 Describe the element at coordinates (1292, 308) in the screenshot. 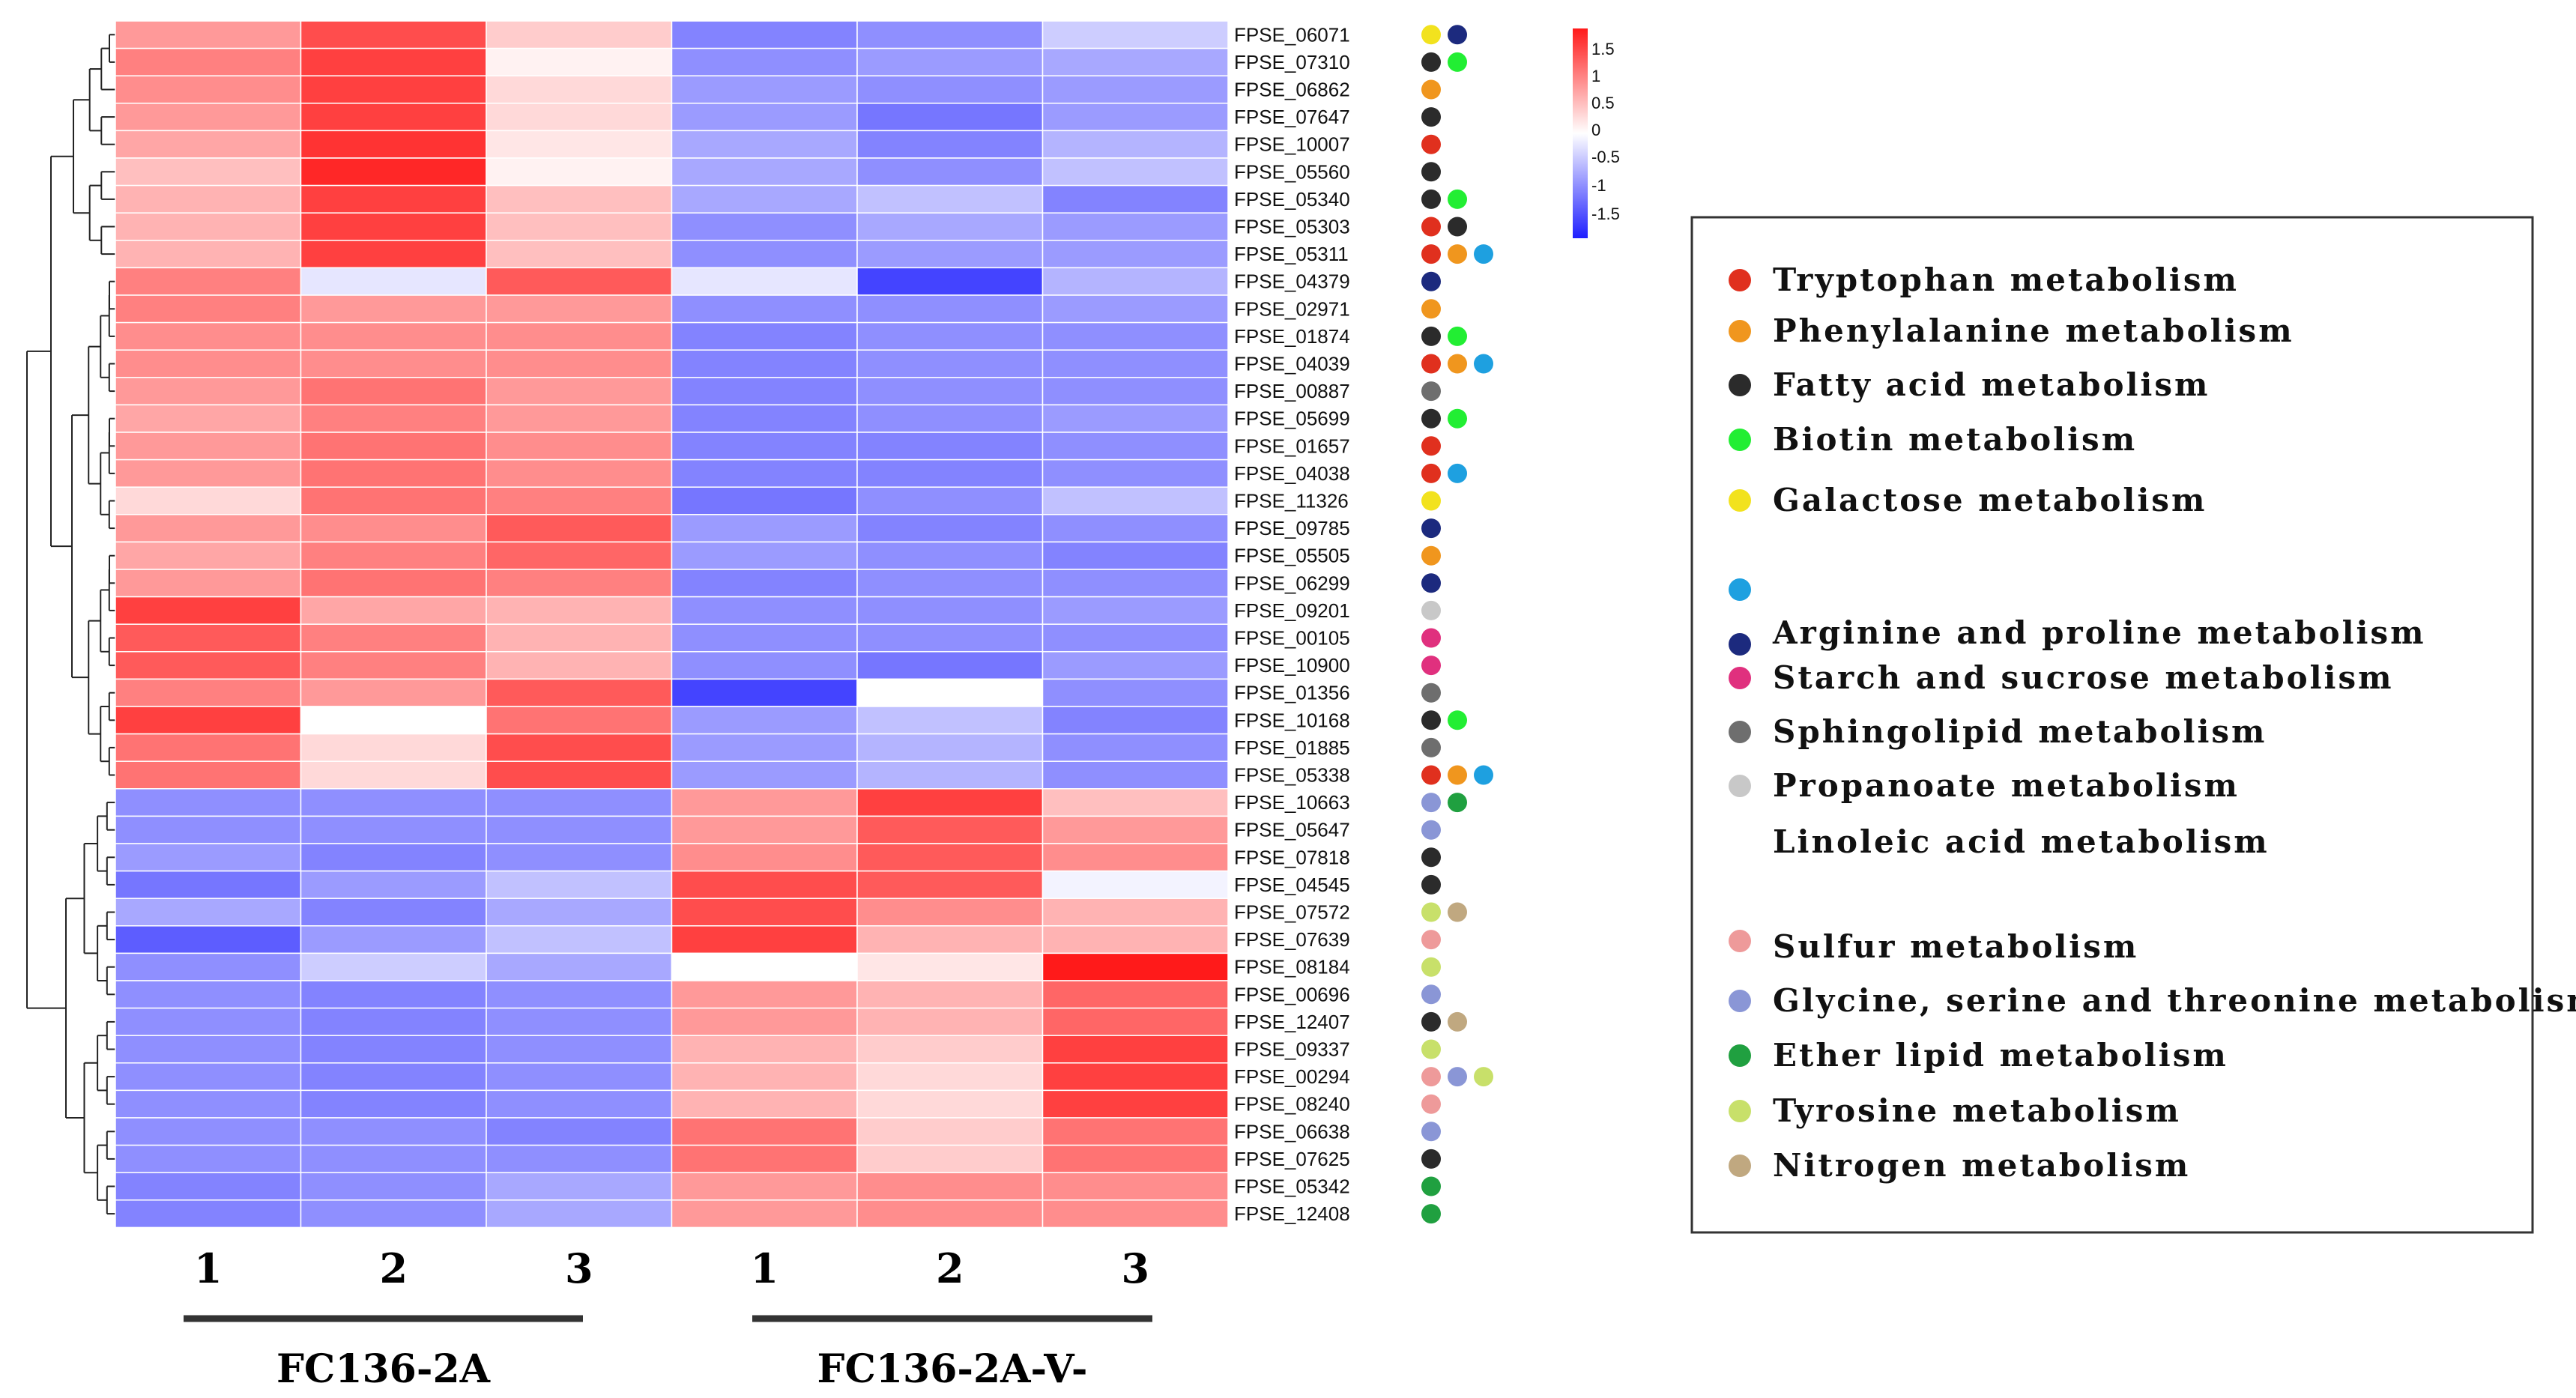

I see `gene-label: FPSE_02971` at that location.